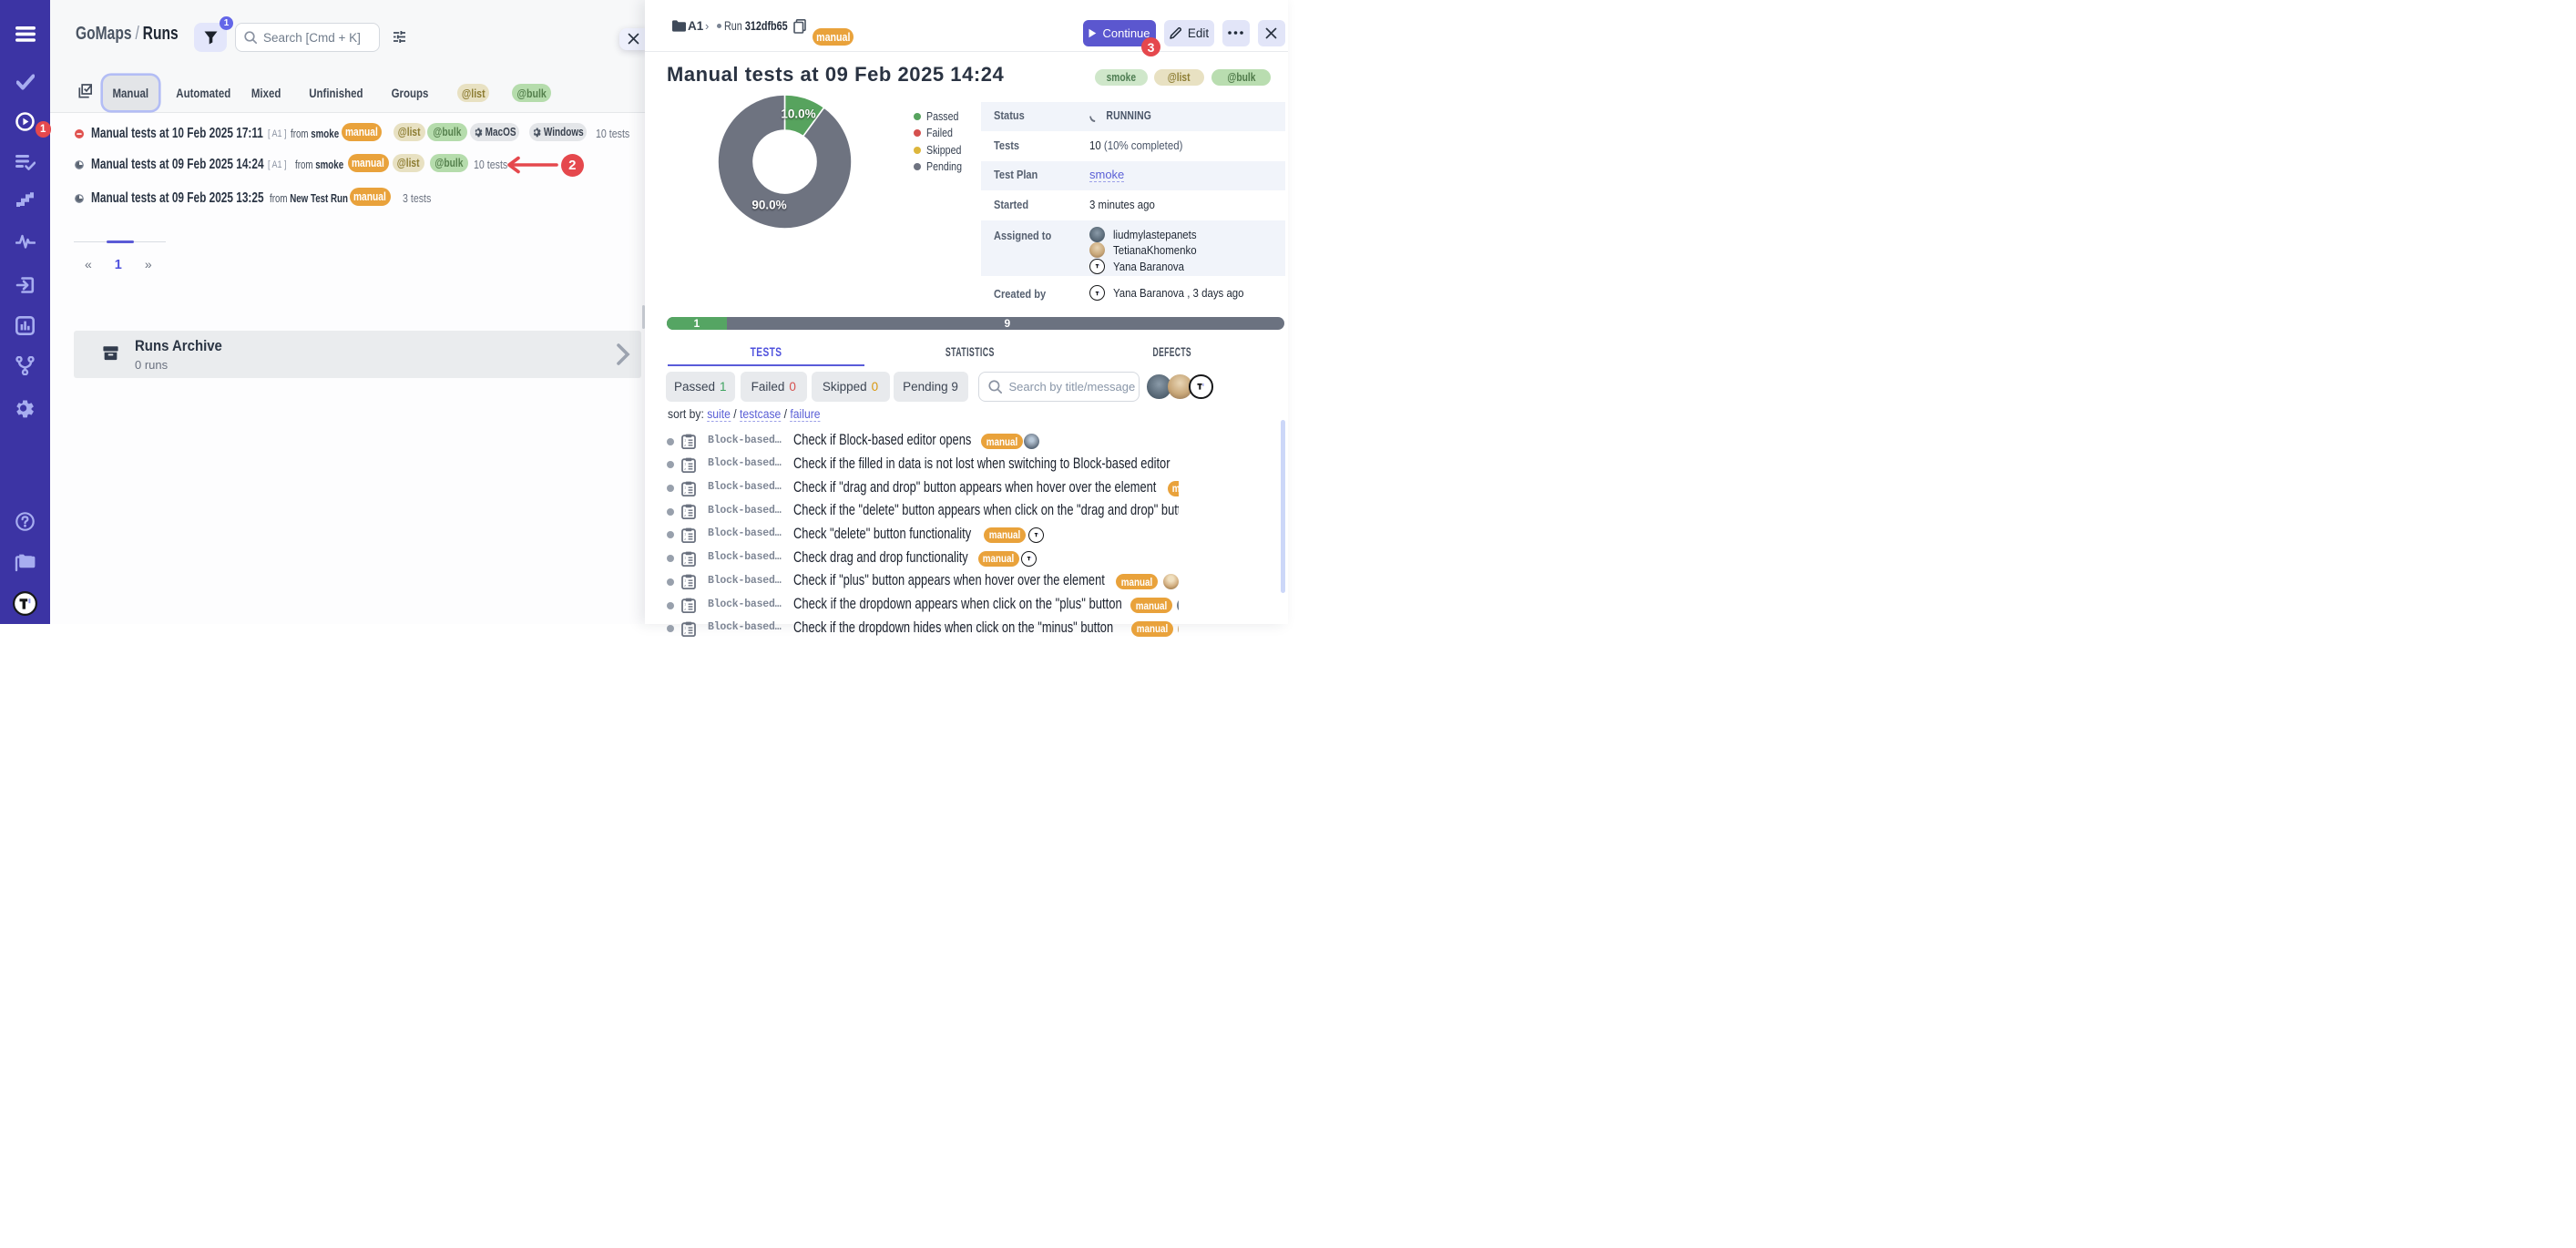  What do you see at coordinates (769, 205) in the screenshot?
I see `svg-text: 90.0%` at bounding box center [769, 205].